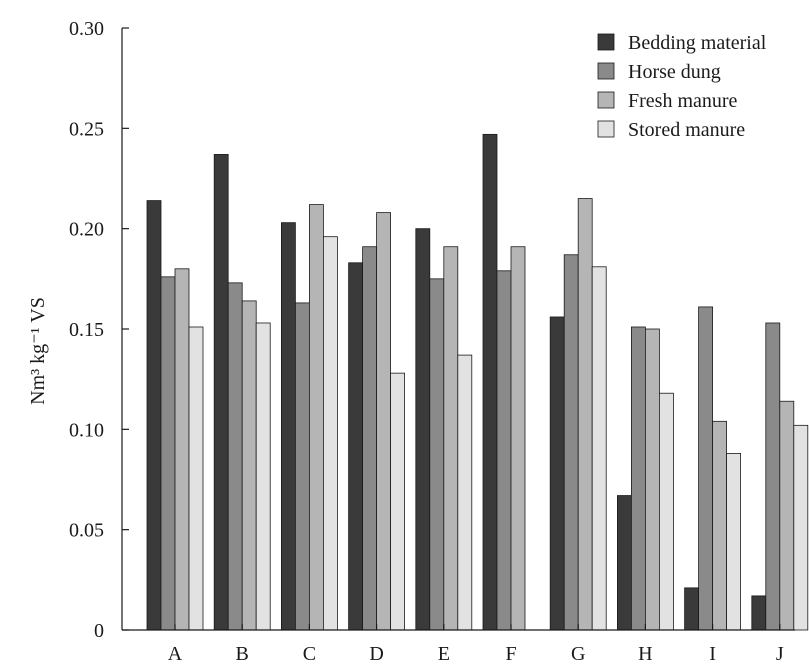  Describe the element at coordinates (674, 72) in the screenshot. I see `legend-label: Horse dung` at that location.